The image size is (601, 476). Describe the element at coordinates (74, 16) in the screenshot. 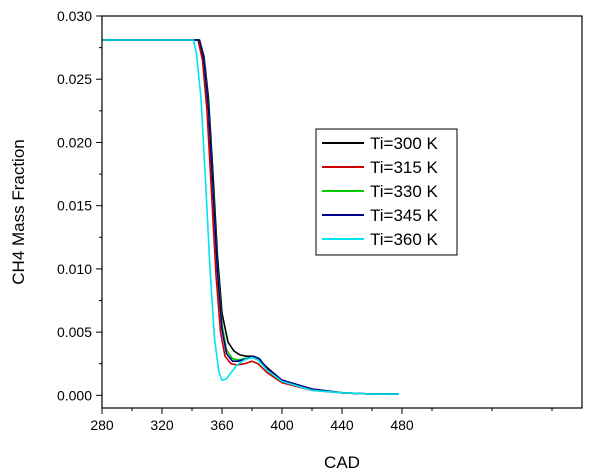

I see `y-tick-label: 0.030` at that location.